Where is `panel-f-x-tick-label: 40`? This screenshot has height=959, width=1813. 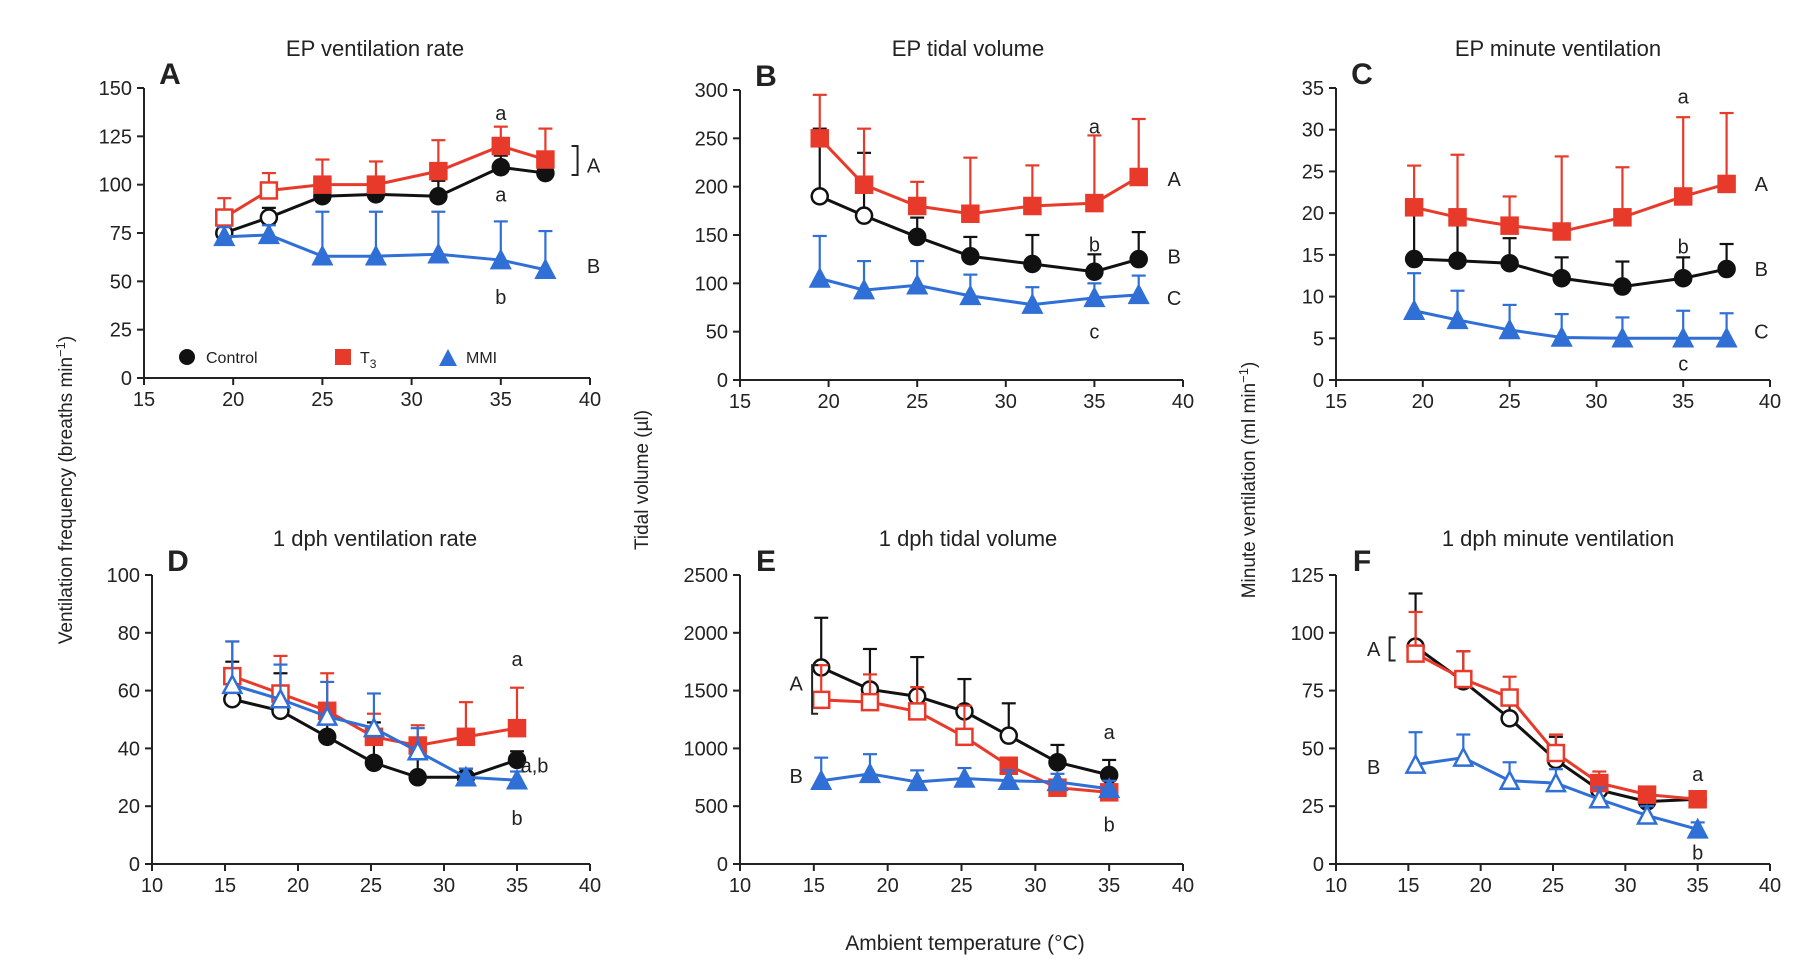 panel-f-x-tick-label: 40 is located at coordinates (1770, 886).